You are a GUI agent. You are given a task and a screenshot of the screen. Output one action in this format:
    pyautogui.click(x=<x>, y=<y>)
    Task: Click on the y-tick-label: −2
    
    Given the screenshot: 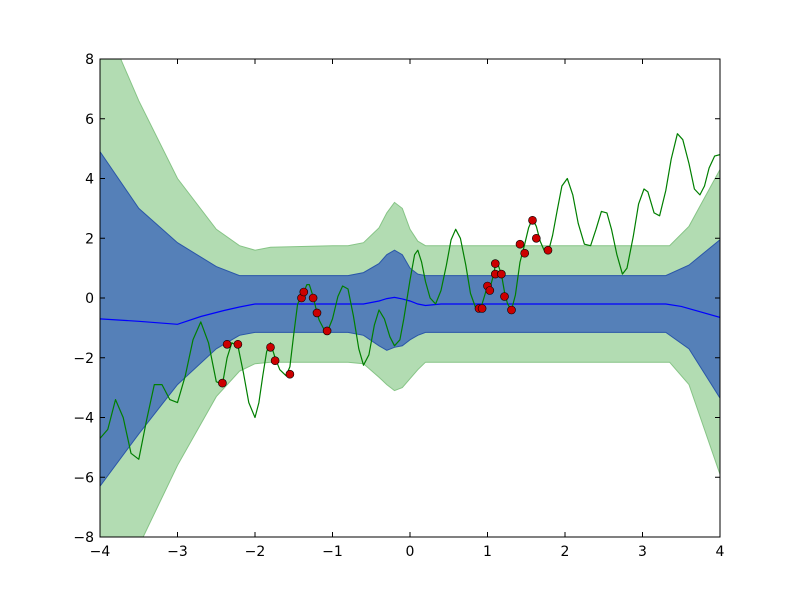 What is the action you would take?
    pyautogui.click(x=83, y=359)
    